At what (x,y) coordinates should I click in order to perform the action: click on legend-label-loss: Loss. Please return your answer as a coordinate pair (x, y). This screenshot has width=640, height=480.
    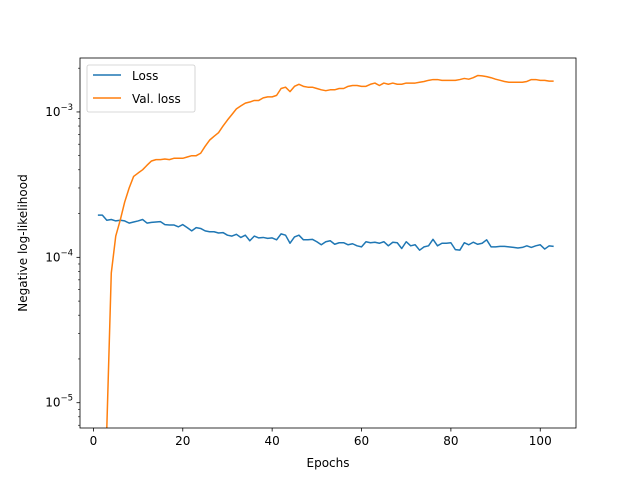
    Looking at the image, I should click on (145, 76).